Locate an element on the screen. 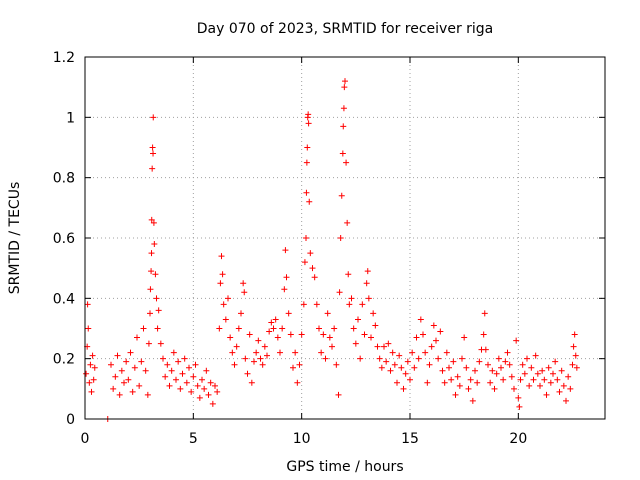 The height and width of the screenshot is (480, 640). x-tick-label: 20 is located at coordinates (518, 439).